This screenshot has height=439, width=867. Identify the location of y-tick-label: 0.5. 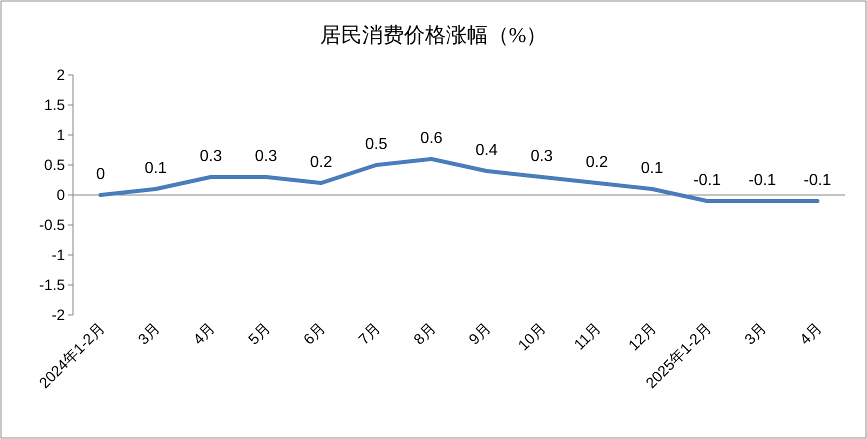
(54, 165).